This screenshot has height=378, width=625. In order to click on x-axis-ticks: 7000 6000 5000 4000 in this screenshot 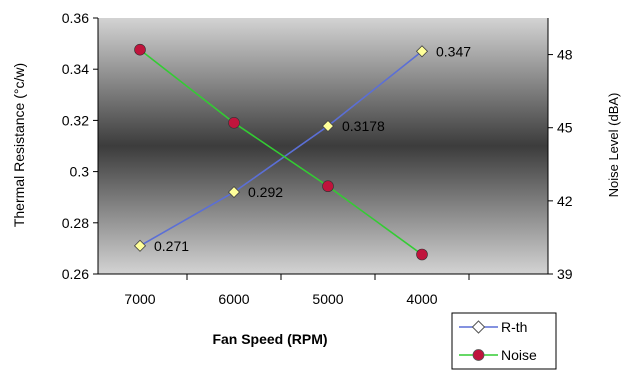, I will do `click(297, 290)`.